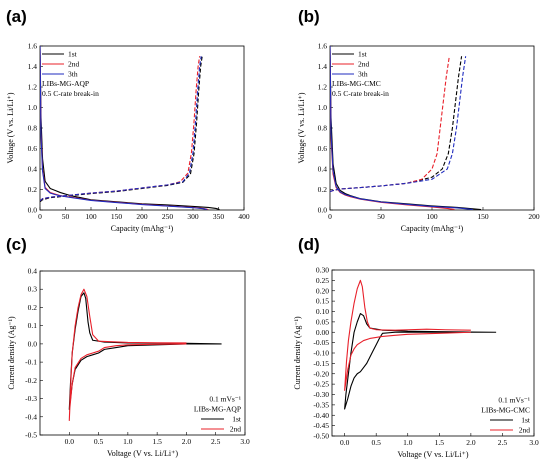 The image size is (550, 474). What do you see at coordinates (187, 441) in the screenshot?
I see `x-tick-label: 2.0` at bounding box center [187, 441].